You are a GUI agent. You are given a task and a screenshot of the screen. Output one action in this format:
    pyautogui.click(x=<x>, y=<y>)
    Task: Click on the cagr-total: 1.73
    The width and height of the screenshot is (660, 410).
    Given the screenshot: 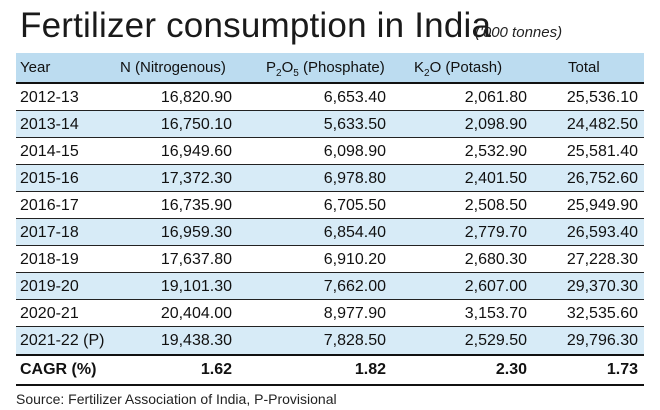 What is the action you would take?
    pyautogui.click(x=622, y=369)
    